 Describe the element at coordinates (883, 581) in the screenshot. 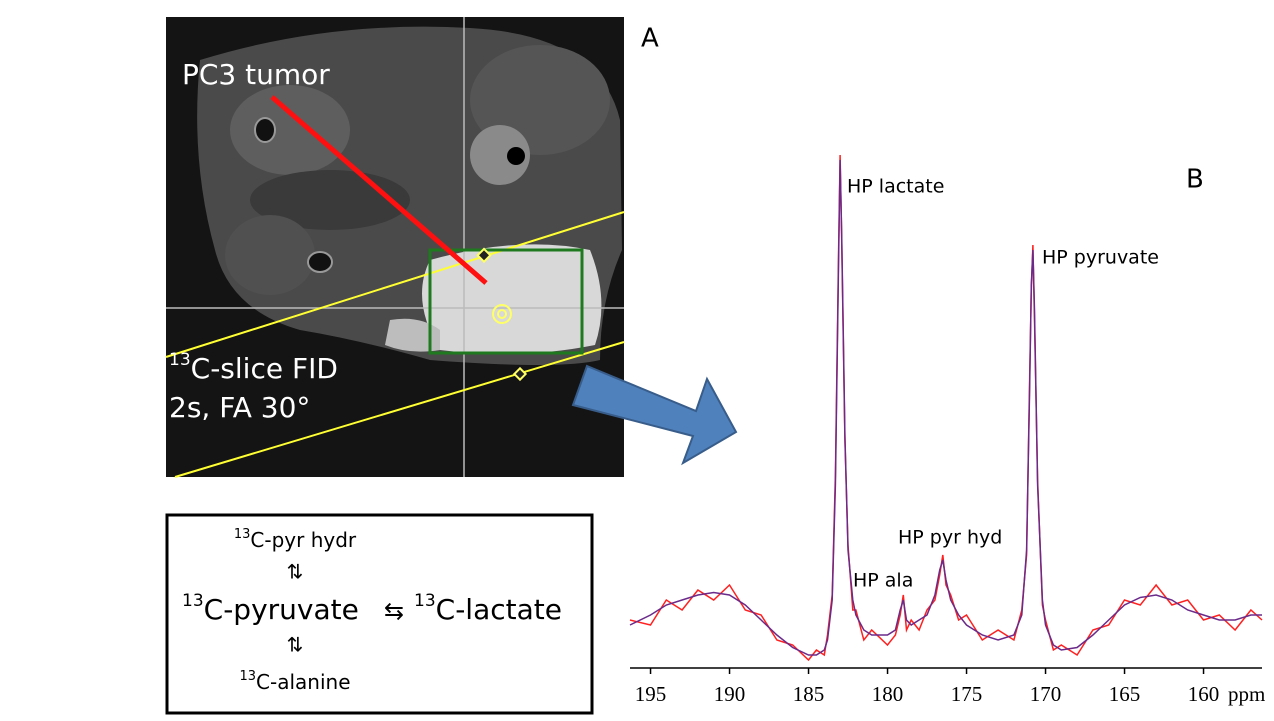

I see `peak-label: HP ala` at that location.